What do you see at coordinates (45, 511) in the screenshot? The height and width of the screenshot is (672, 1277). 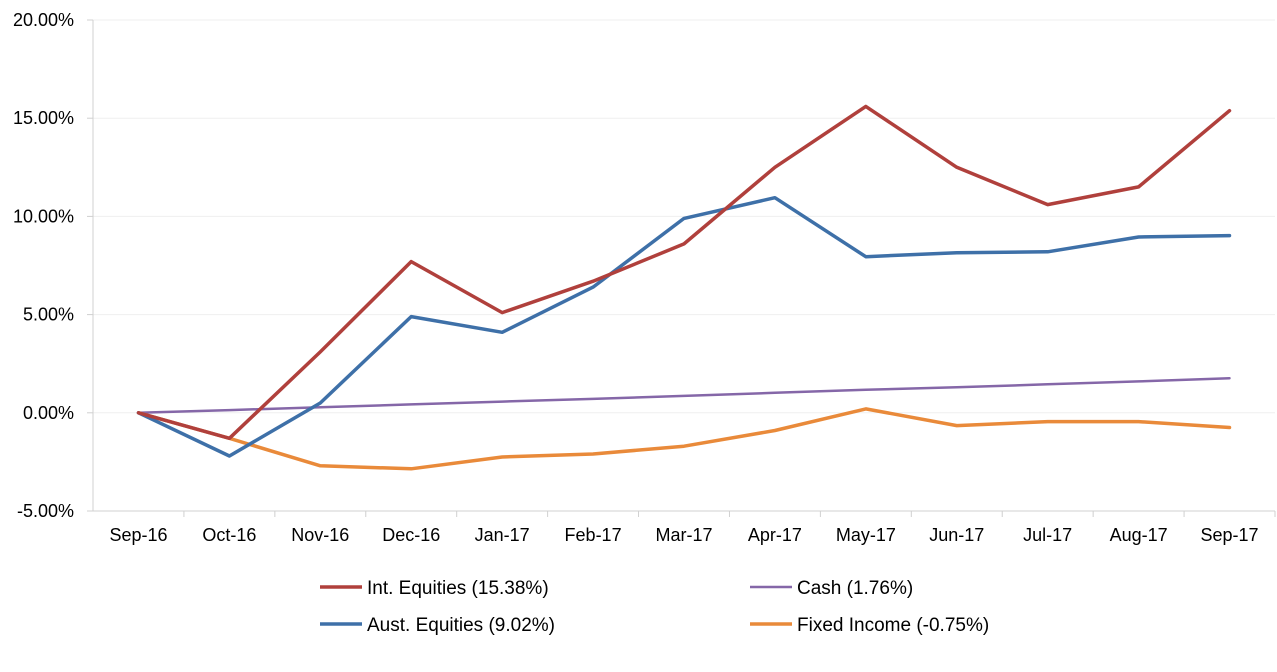 I see `y-tick-label: -5.00%` at bounding box center [45, 511].